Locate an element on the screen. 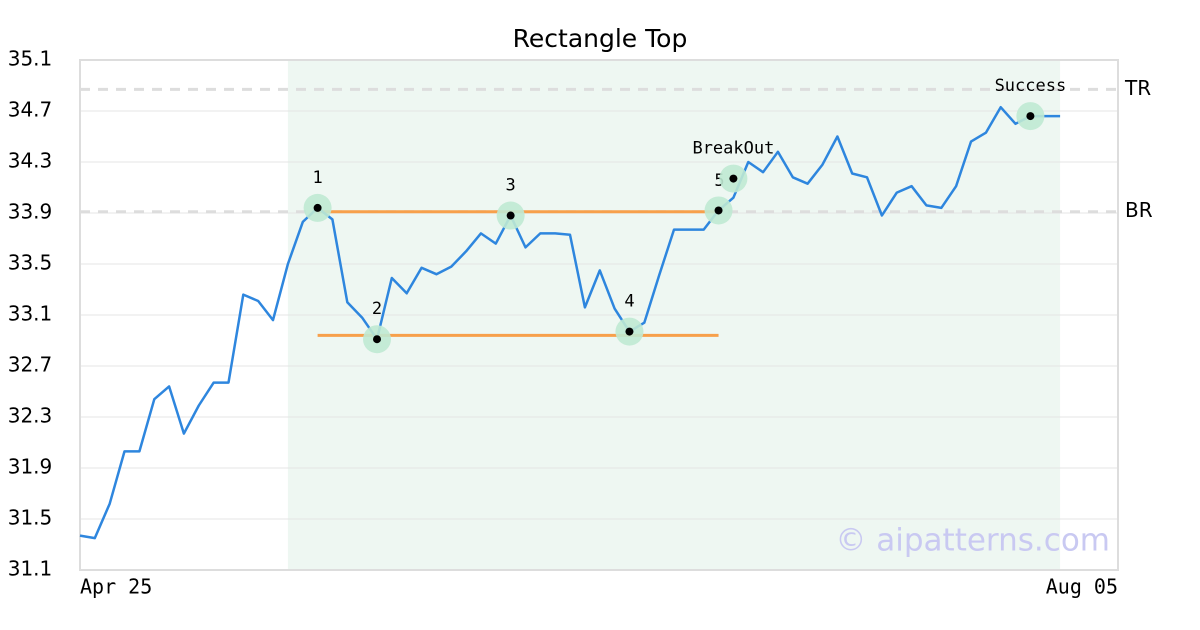  y-tick-label: 31.5 is located at coordinates (30, 518).